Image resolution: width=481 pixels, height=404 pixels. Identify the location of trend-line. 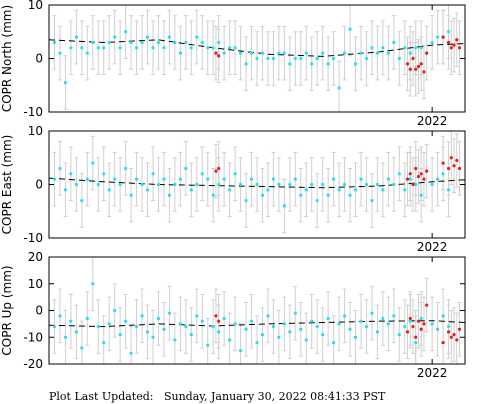
(257, 48).